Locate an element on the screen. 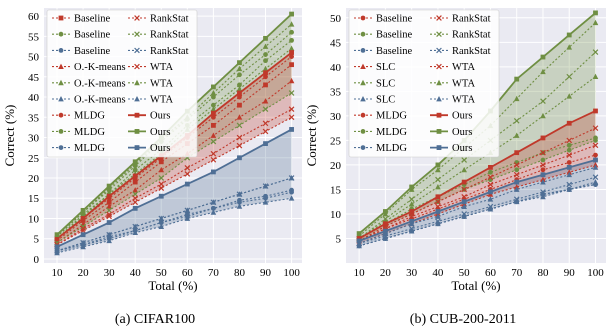 This screenshot has height=330, width=610. y-tick-label: 60 is located at coordinates (34, 17).